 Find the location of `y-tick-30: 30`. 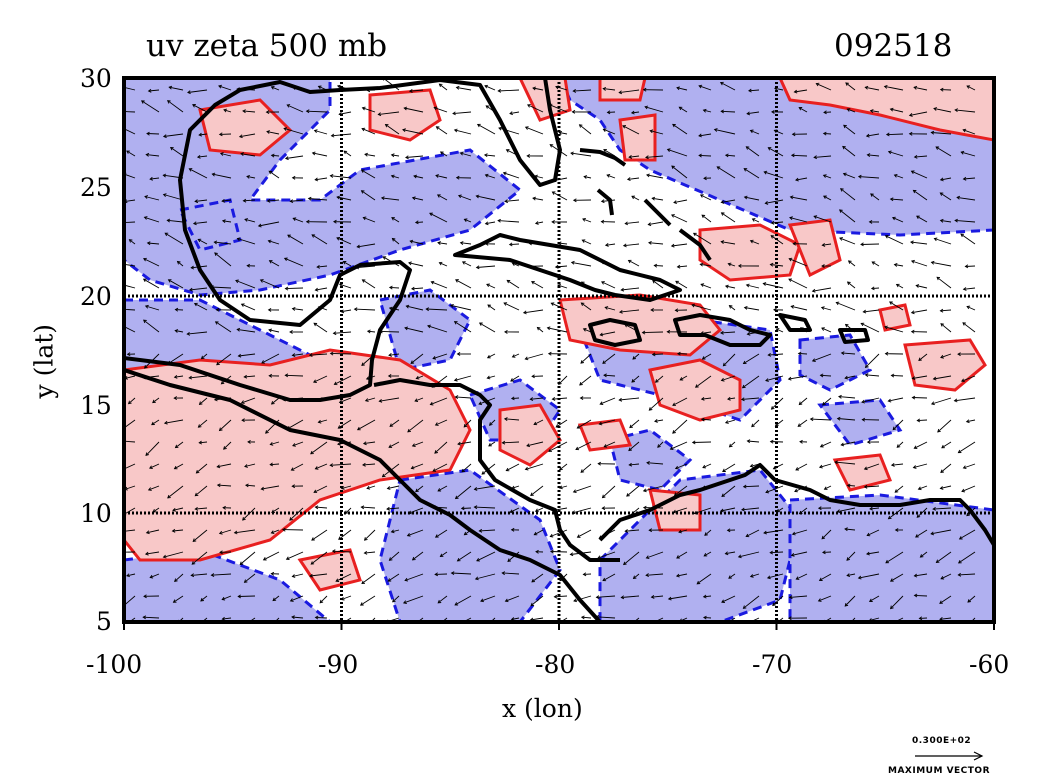

y-tick-30: 30 is located at coordinates (96, 78).